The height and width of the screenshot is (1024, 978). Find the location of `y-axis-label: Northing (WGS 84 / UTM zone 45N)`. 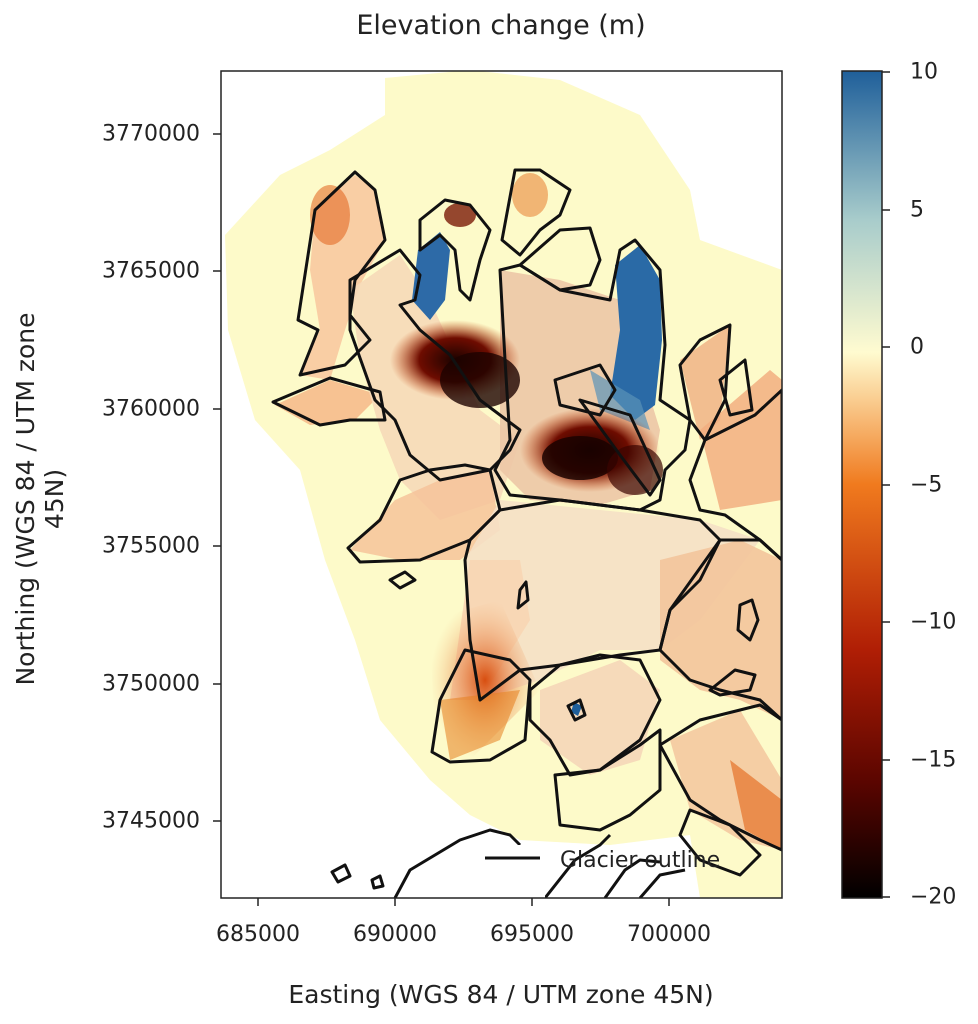

y-axis-label: Northing (WGS 84 / UTM zone 45N) is located at coordinates (40, 499).